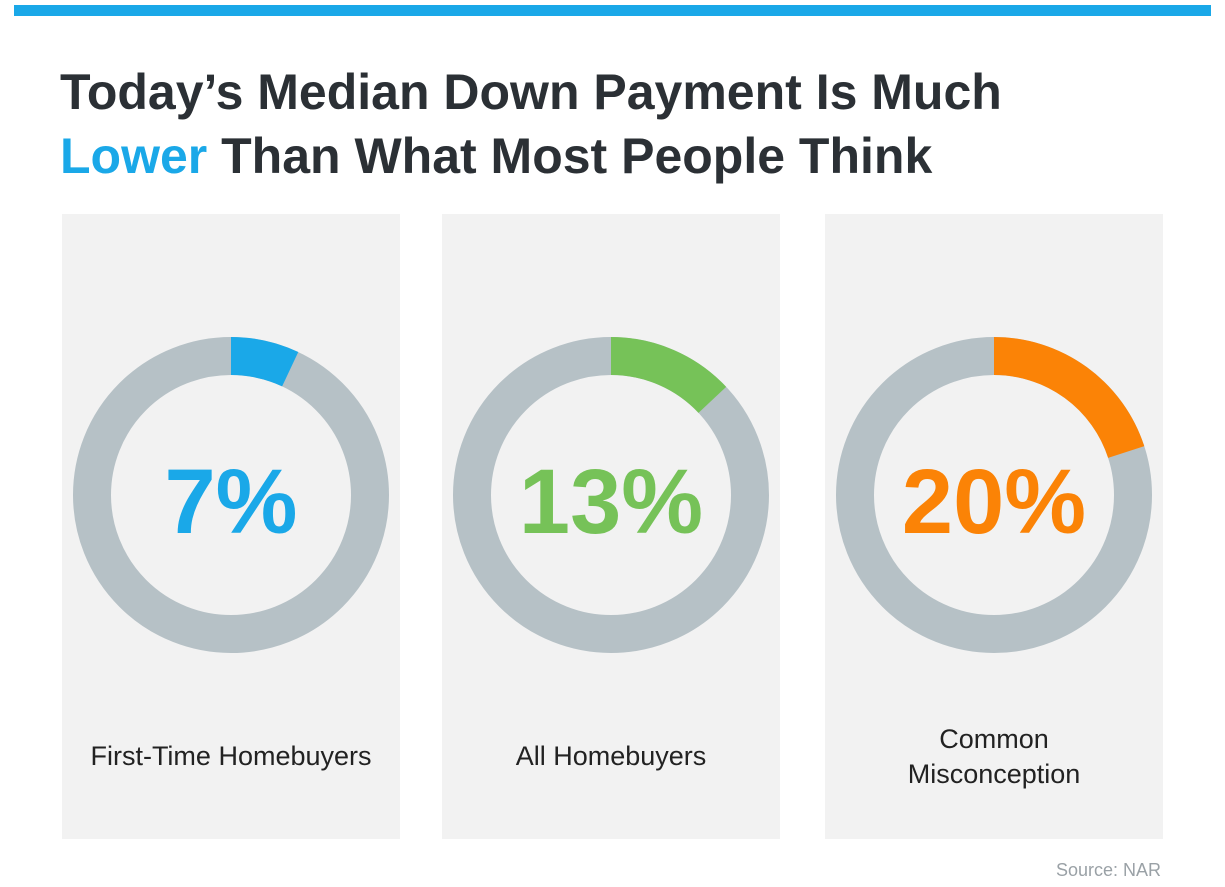 The height and width of the screenshot is (887, 1225). What do you see at coordinates (994, 739) in the screenshot?
I see `category-label-line: Common` at bounding box center [994, 739].